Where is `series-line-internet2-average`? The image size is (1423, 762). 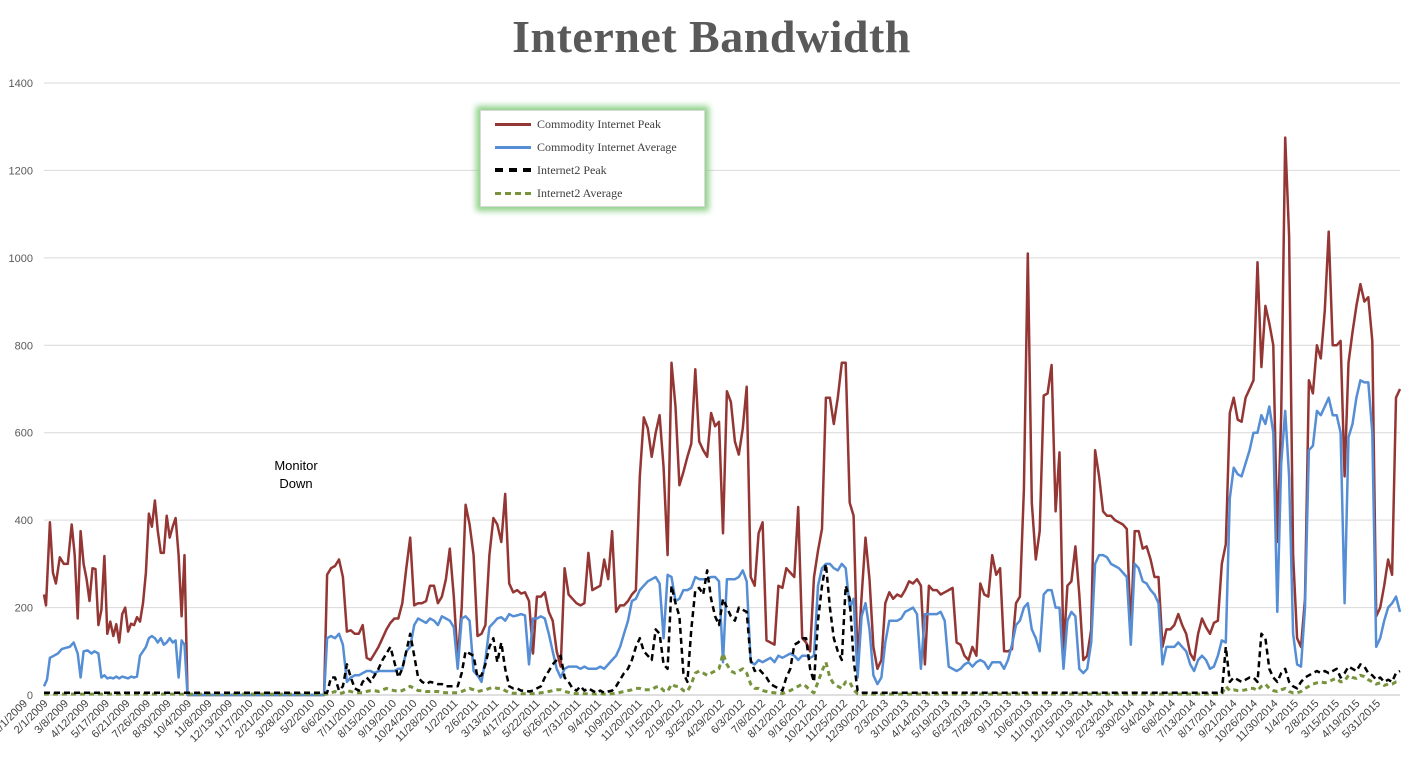
series-line-internet2-average is located at coordinates (722, 674).